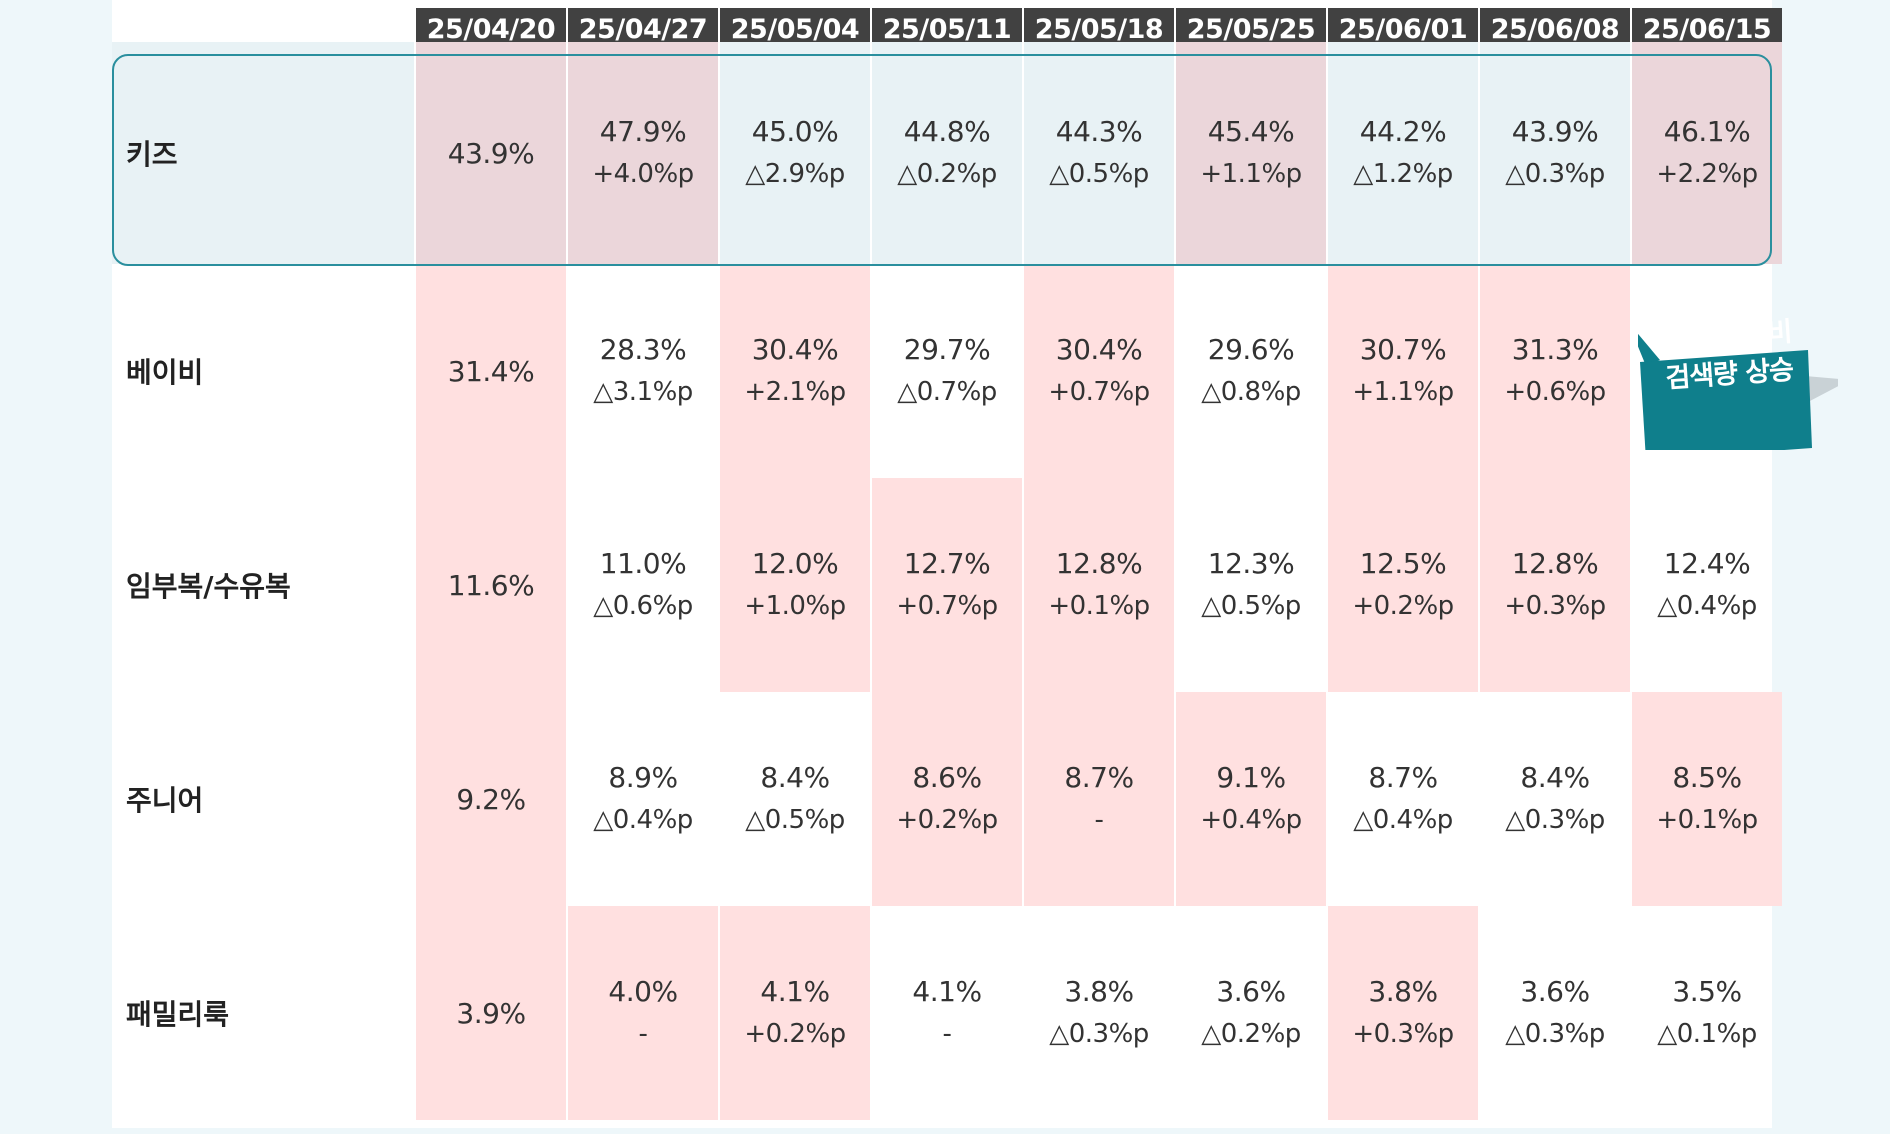 The width and height of the screenshot is (1890, 1134). I want to click on cell-value: 30.7%, so click(1403, 349).